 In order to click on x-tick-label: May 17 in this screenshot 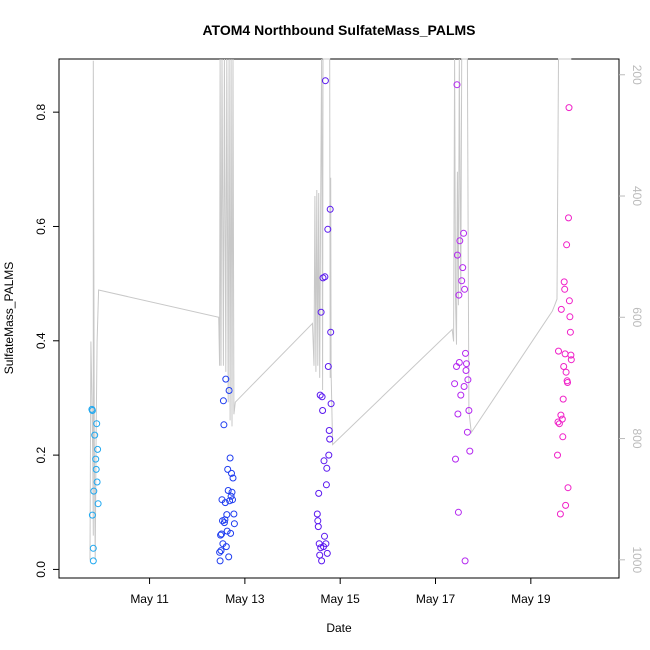, I will do `click(436, 599)`.